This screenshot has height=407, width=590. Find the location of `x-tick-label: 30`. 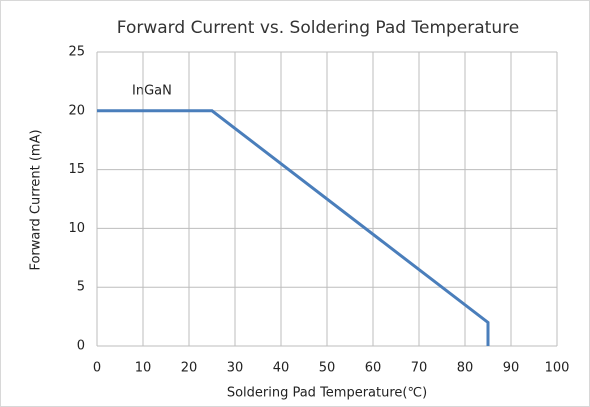

x-tick-label: 30 is located at coordinates (235, 368).